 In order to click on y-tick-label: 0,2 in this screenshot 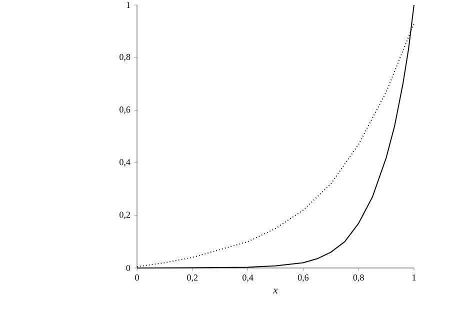, I will do `click(125, 216)`.